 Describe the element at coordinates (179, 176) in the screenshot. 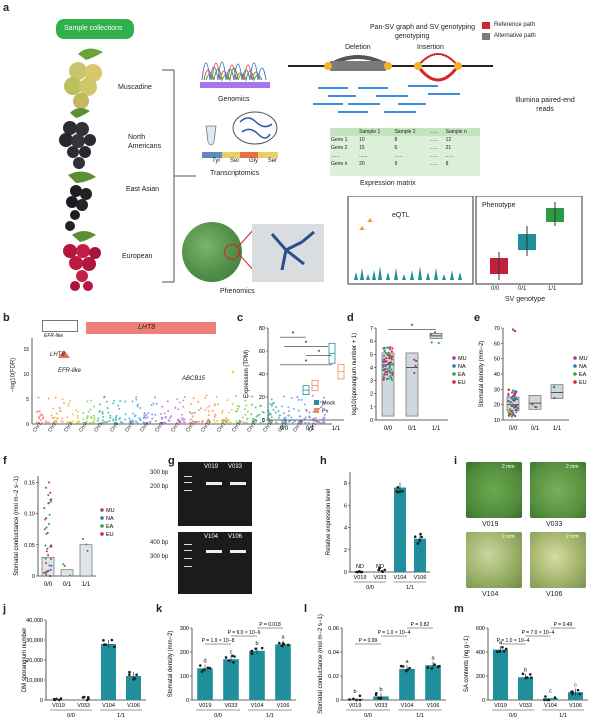

I see `species-bracket` at that location.